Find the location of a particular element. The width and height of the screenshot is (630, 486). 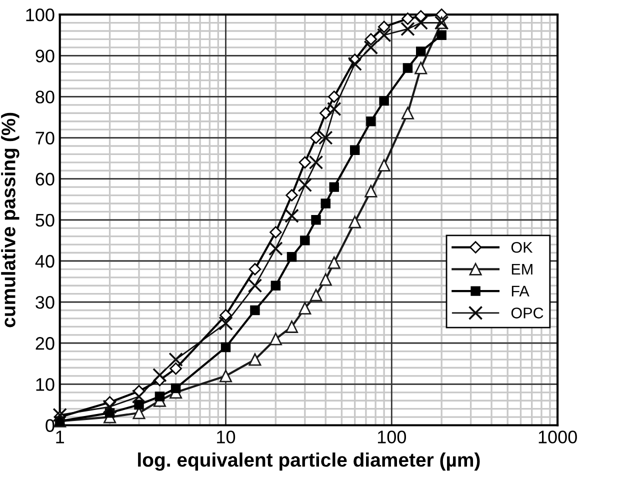

y-tick-label: 30 is located at coordinates (45, 302).